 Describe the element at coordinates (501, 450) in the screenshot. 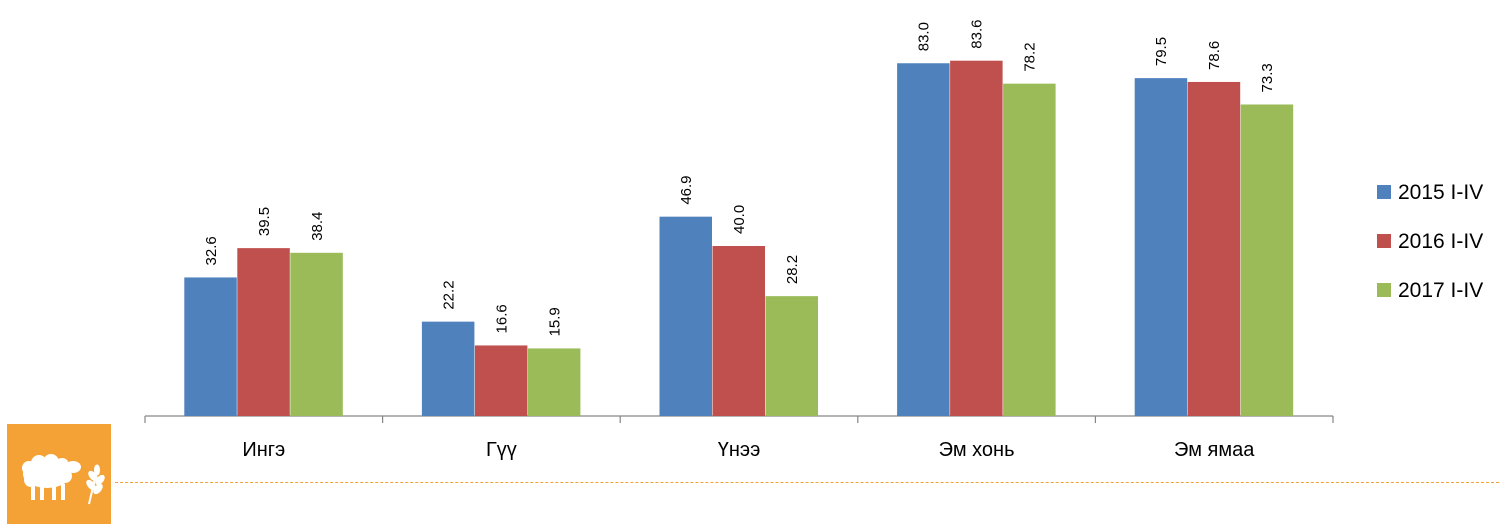

I see `x-tick-label: Гүү` at that location.